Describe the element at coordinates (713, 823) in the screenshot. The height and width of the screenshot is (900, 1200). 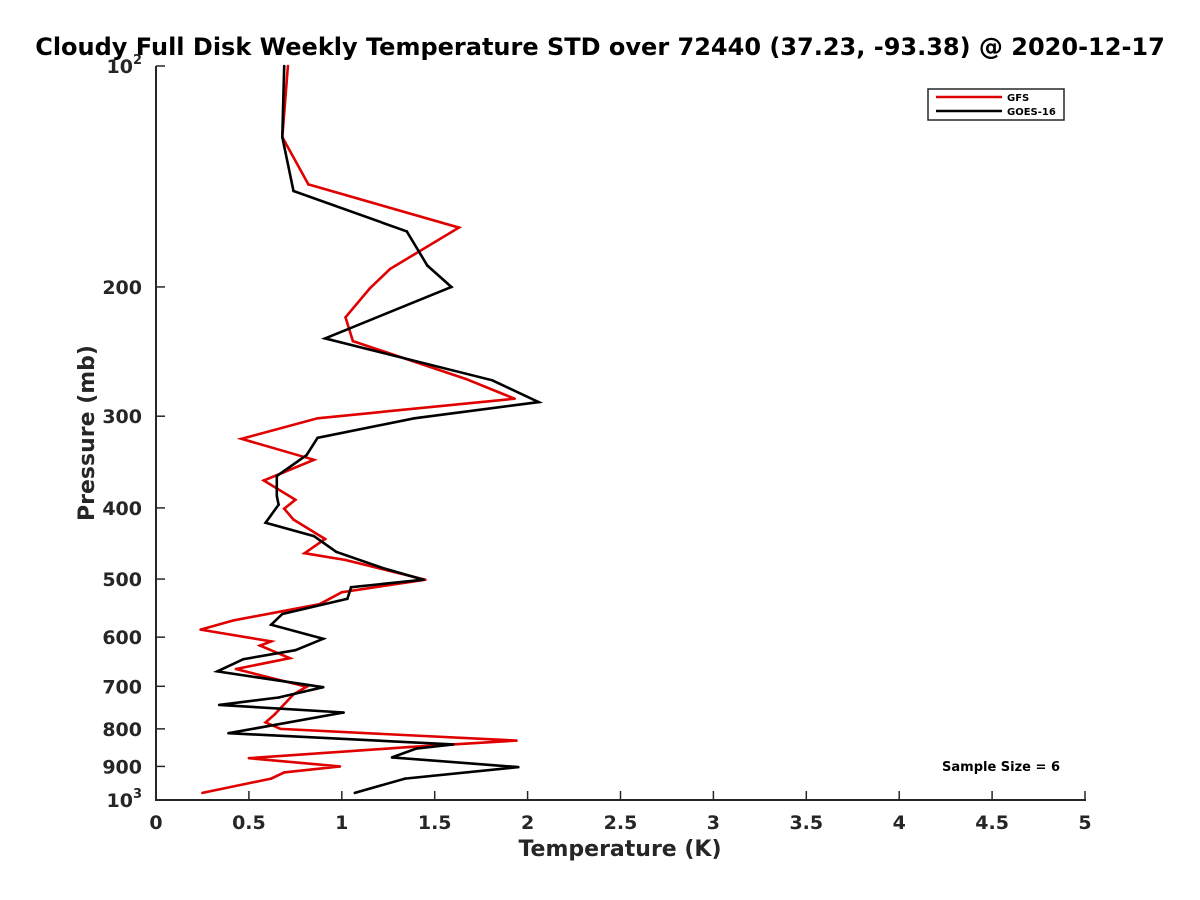
I see `x-tick-label: 3` at that location.